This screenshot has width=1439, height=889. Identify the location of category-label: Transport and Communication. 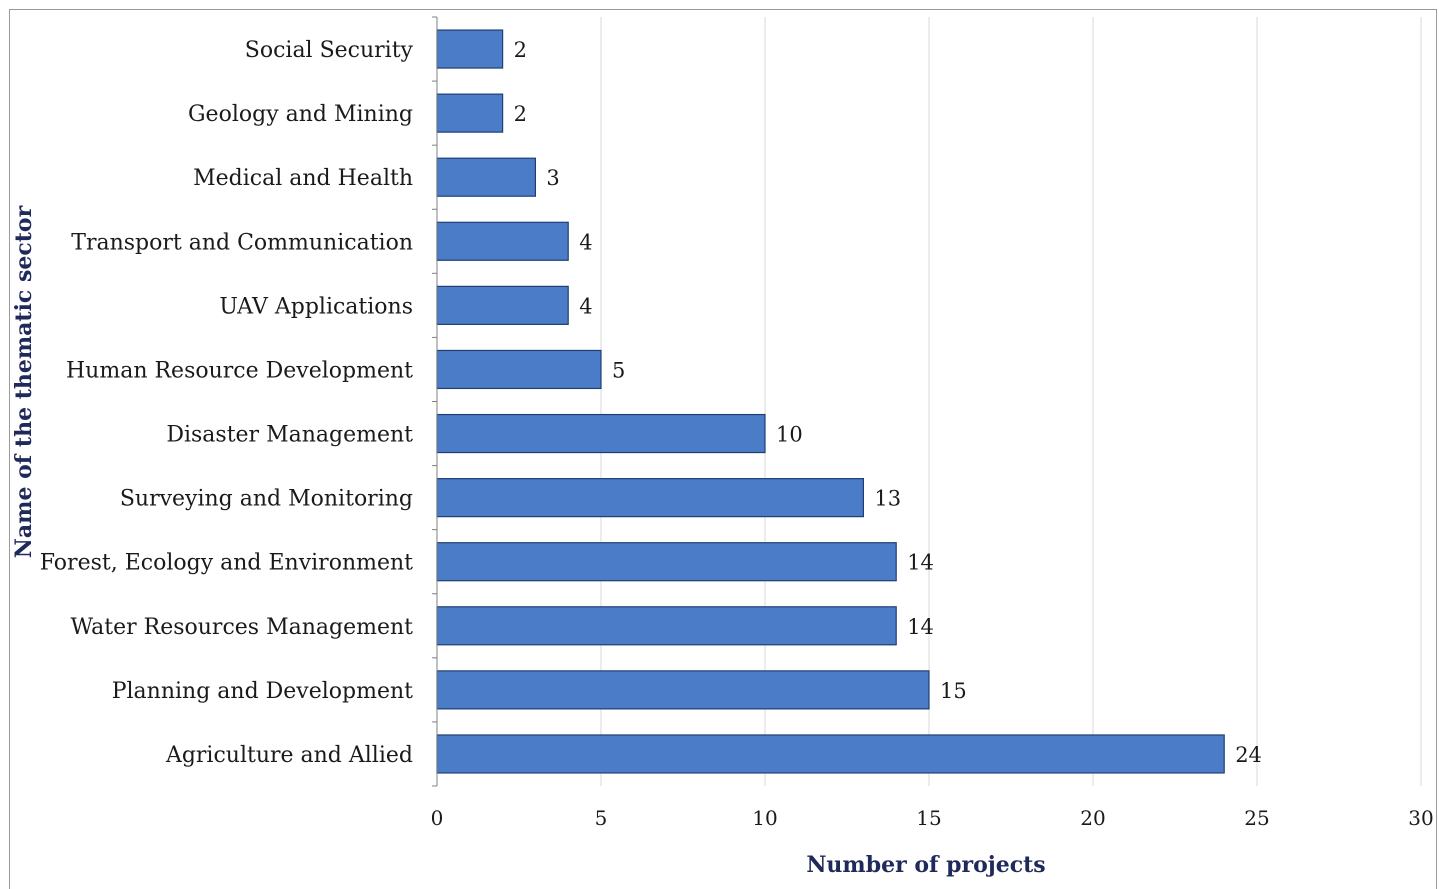
(242, 242).